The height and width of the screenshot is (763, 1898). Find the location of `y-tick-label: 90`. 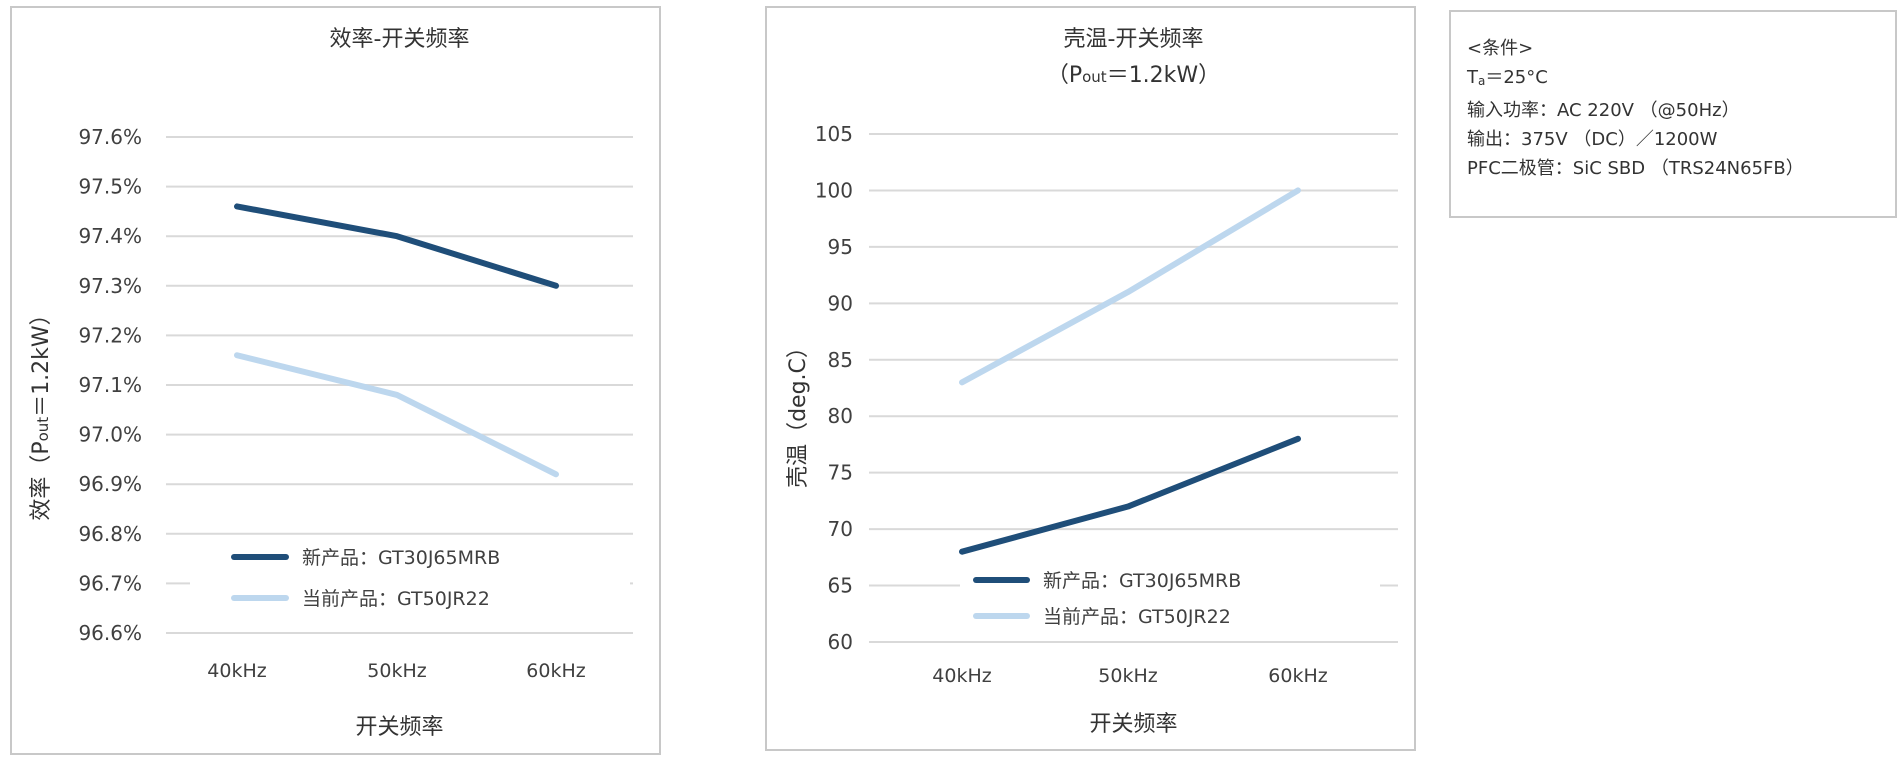

y-tick-label: 90 is located at coordinates (840, 303).